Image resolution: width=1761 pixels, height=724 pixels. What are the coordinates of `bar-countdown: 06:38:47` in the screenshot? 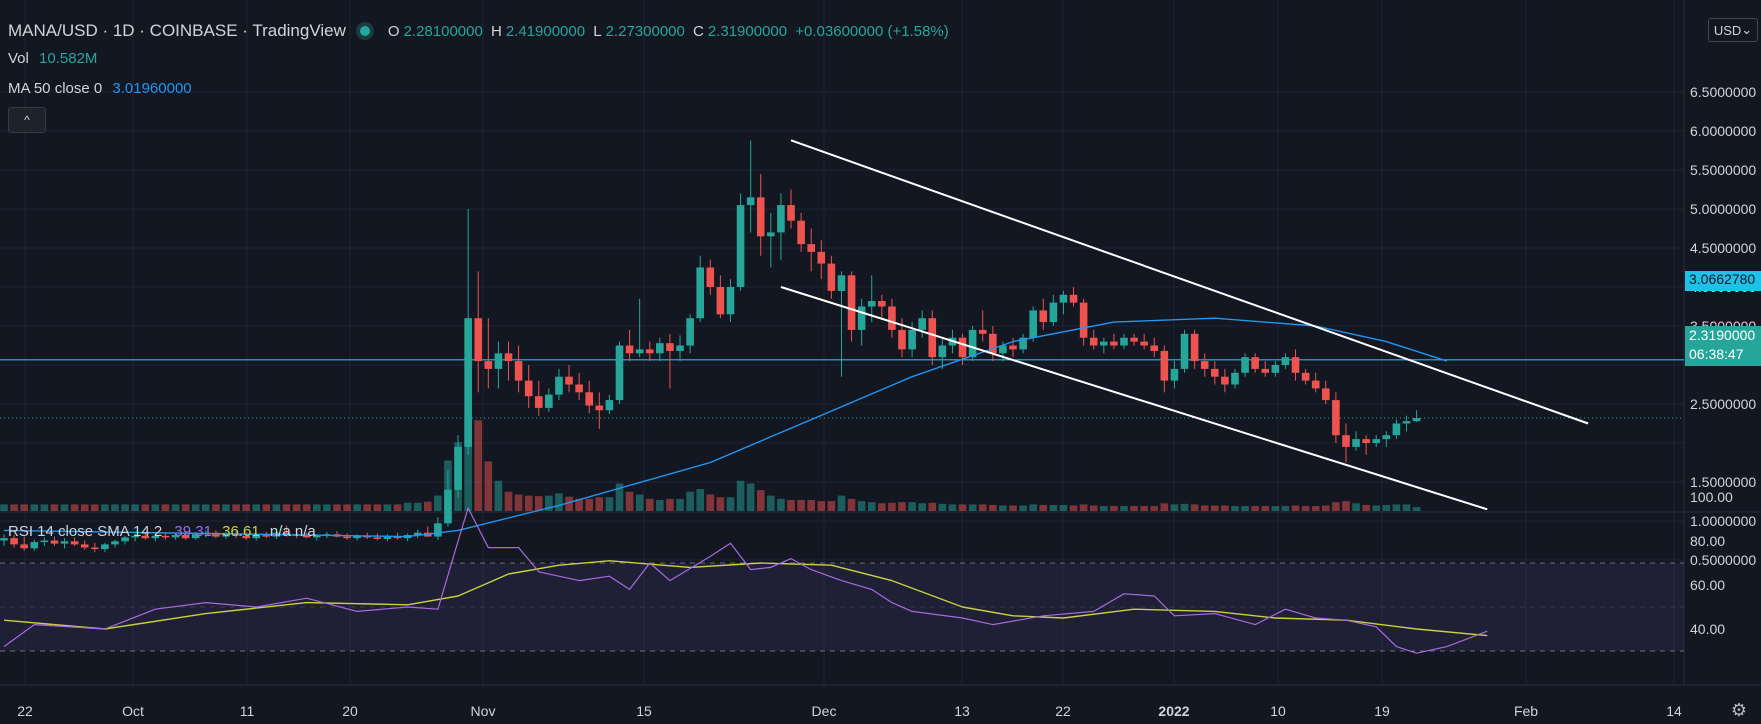 It's located at (1716, 354).